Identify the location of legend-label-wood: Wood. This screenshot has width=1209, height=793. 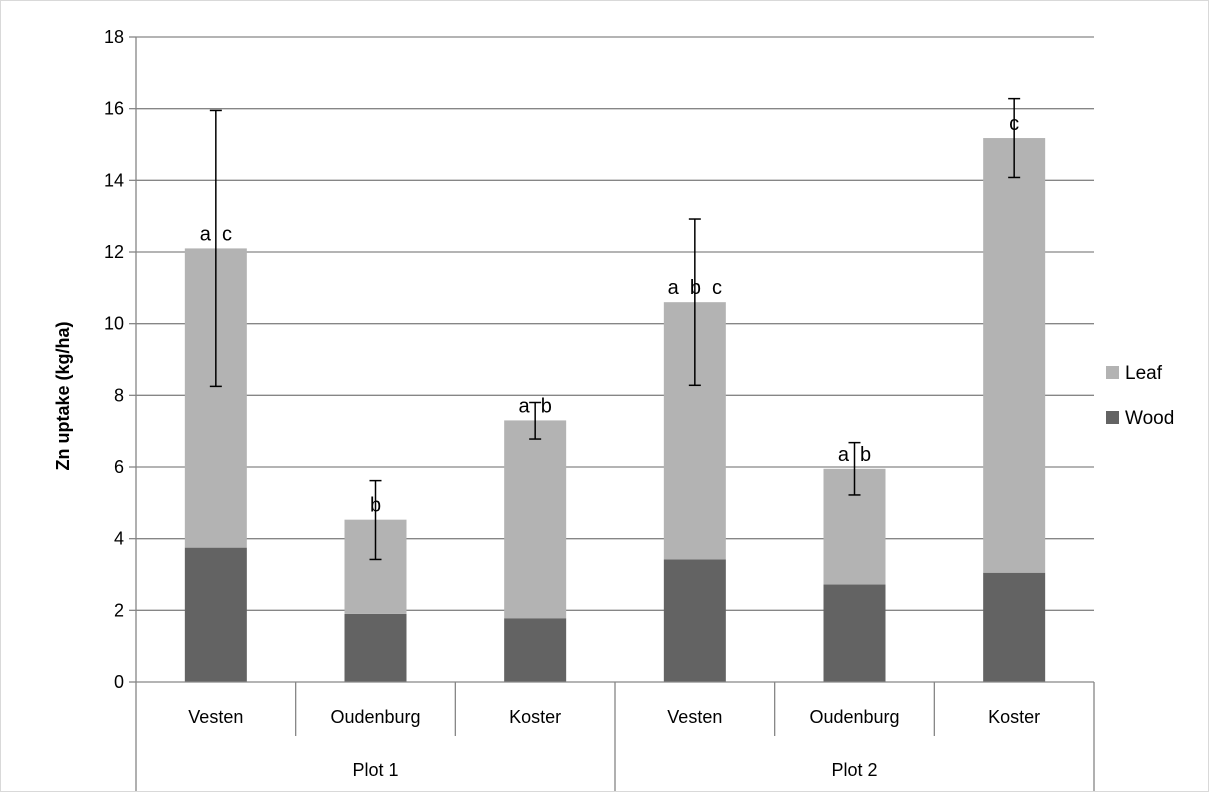
(1149, 418).